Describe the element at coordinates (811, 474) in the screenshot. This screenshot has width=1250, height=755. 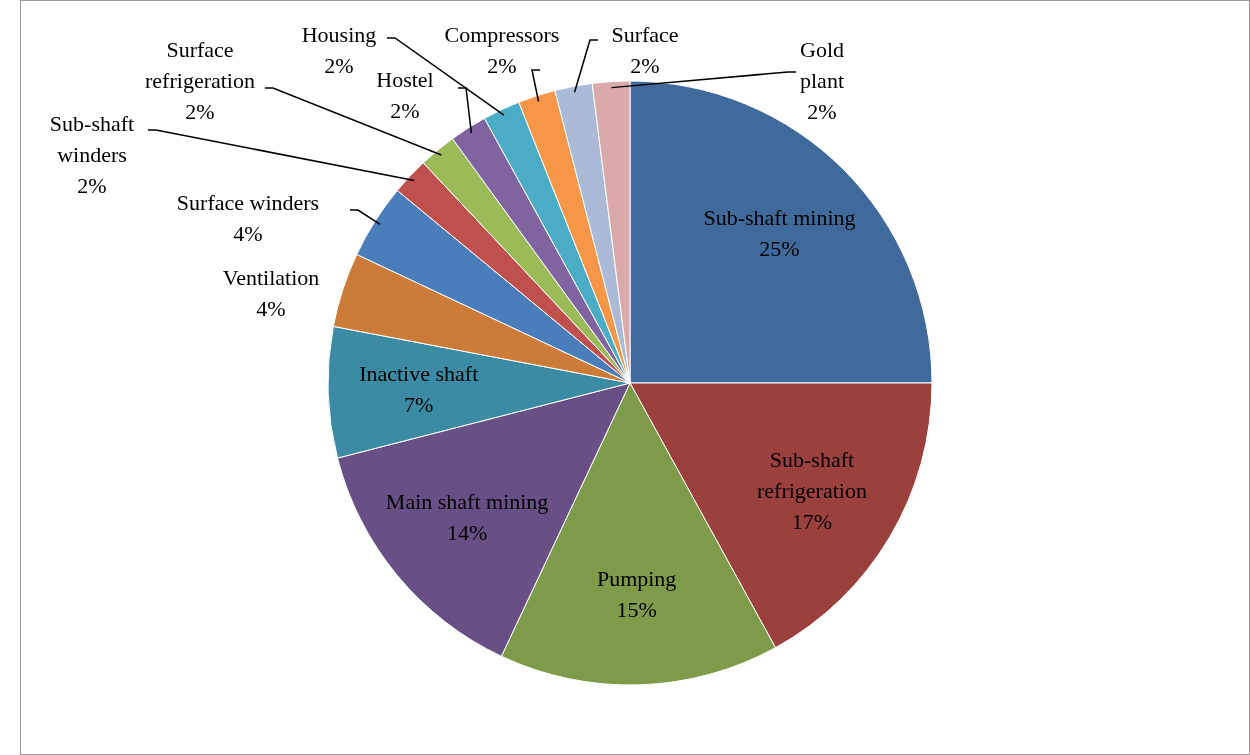
I see `slice-label: Sub-shaft refrigeration` at that location.